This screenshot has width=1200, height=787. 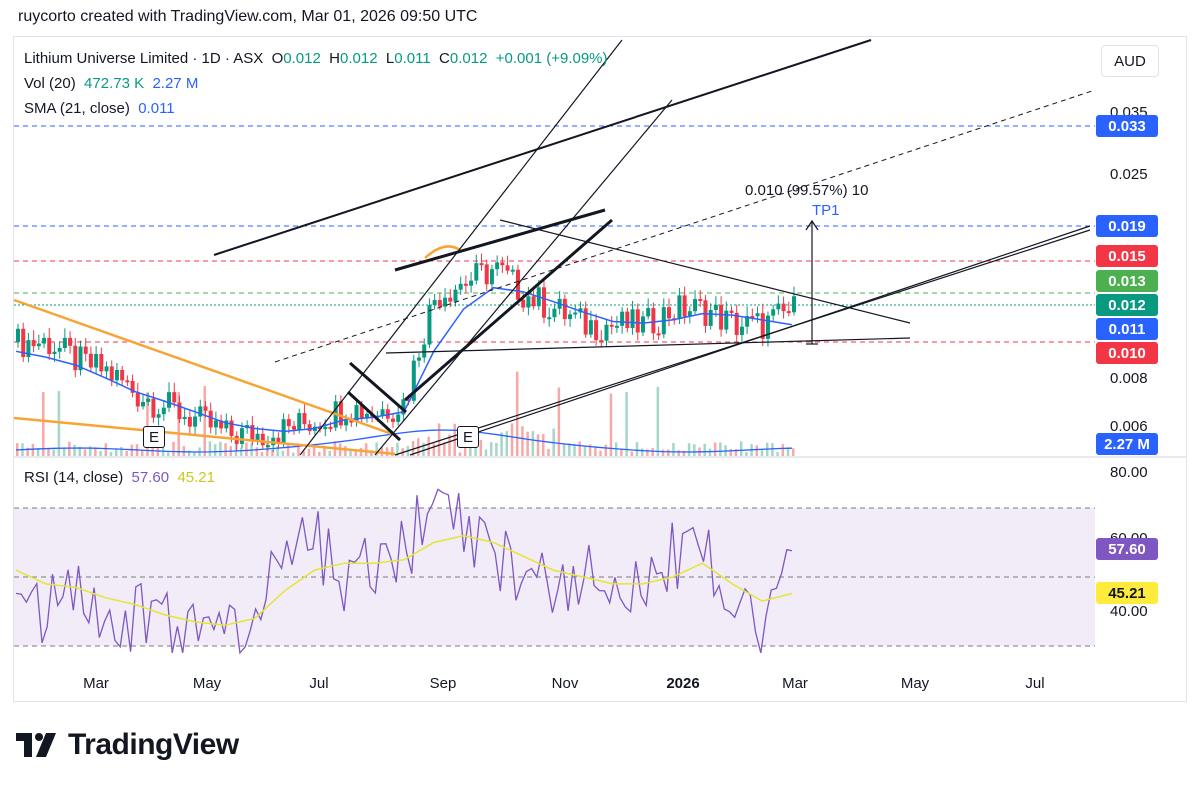 What do you see at coordinates (1127, 281) in the screenshot?
I see `price-tag-0-013: 0.013` at bounding box center [1127, 281].